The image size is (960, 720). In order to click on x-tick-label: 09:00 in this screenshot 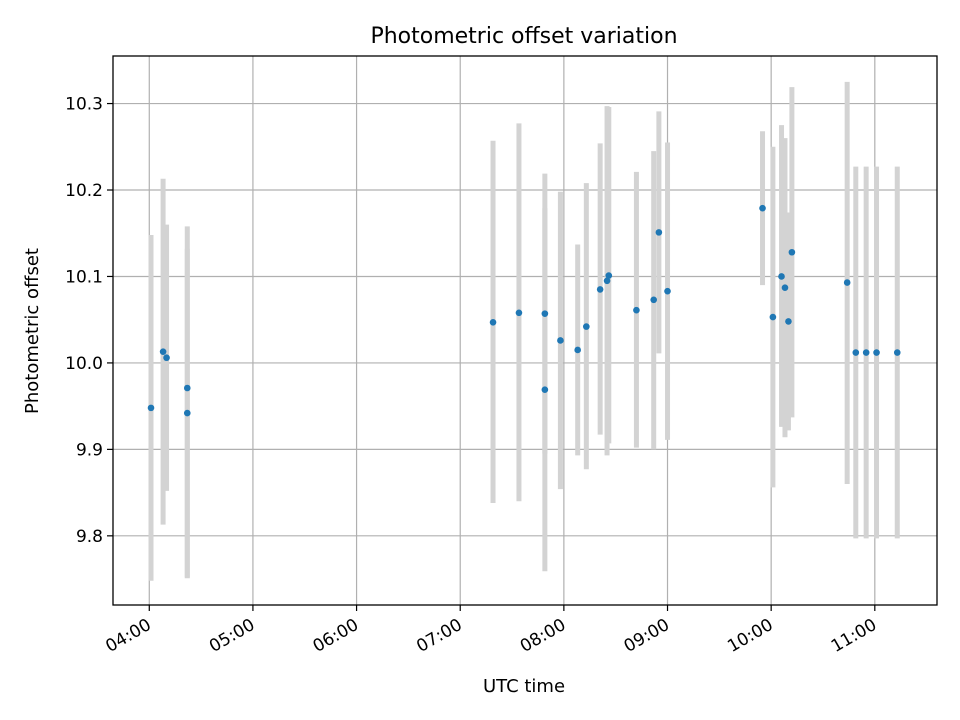, I will do `click(647, 636)`.